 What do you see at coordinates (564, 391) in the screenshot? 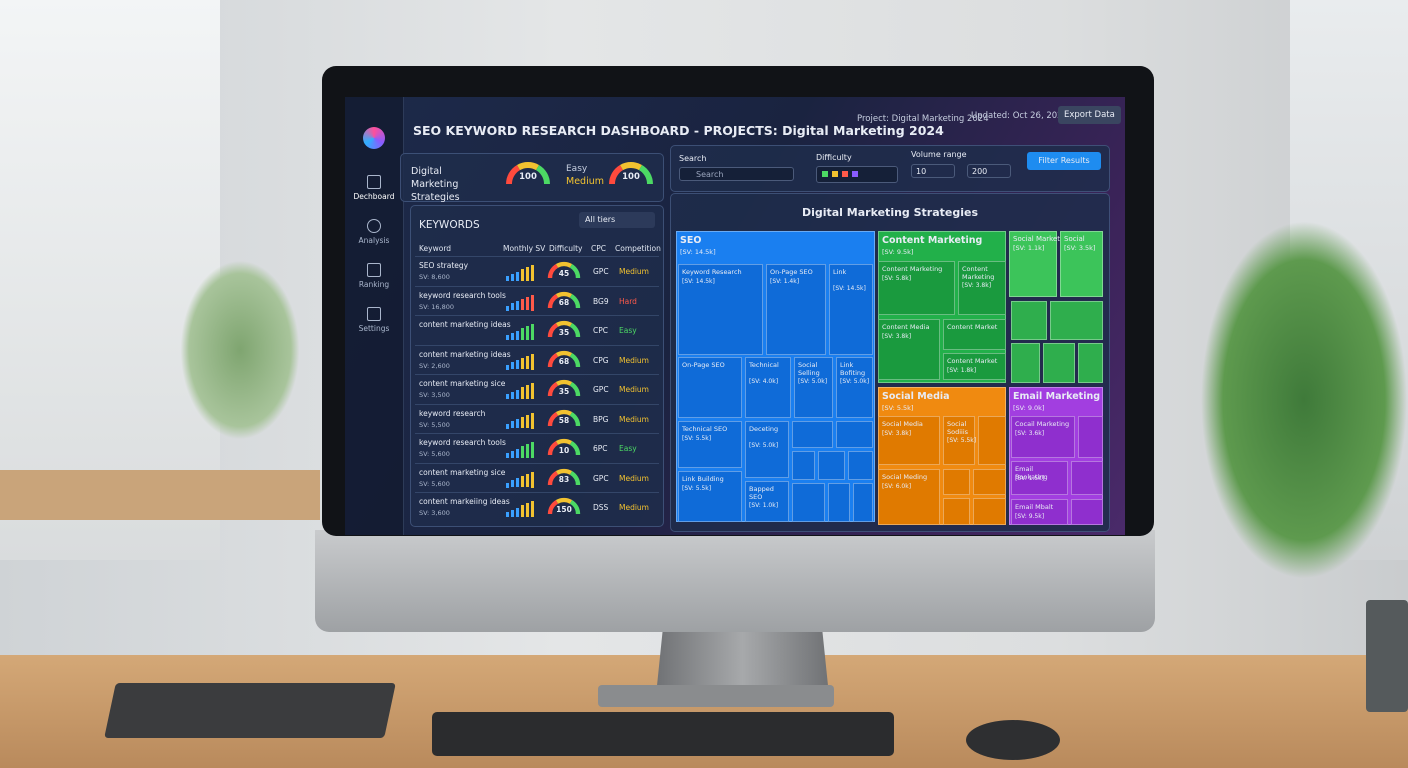
I see `gauge-value: 35` at bounding box center [564, 391].